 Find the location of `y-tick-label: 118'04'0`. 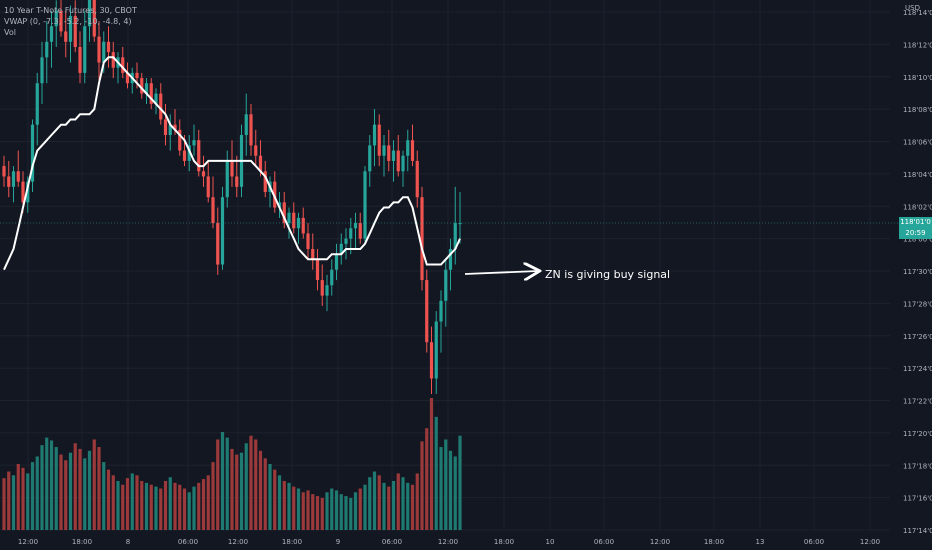

y-tick-label: 118'04'0 is located at coordinates (917, 175).